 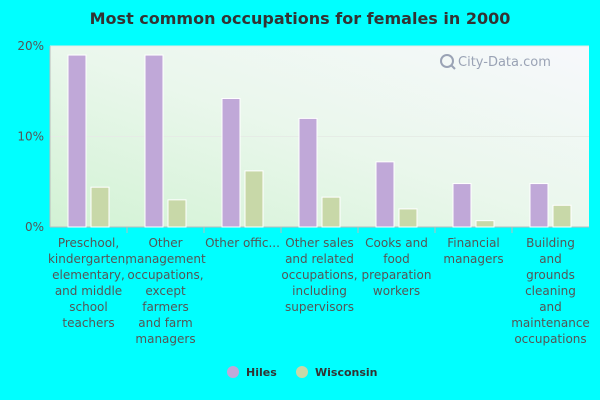 What do you see at coordinates (319, 243) in the screenshot?
I see `x-tick-label: Other sales` at bounding box center [319, 243].